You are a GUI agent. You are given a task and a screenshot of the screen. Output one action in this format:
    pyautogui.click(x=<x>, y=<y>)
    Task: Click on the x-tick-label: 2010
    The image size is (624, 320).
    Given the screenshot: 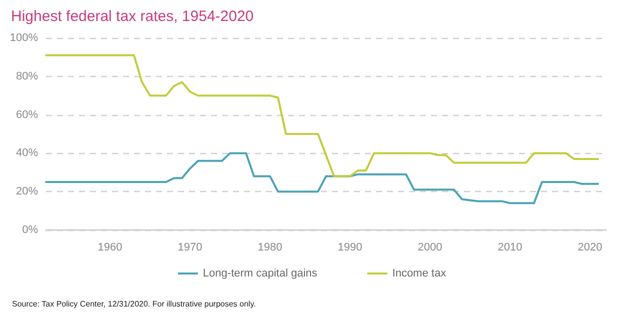 What is the action you would take?
    pyautogui.click(x=510, y=248)
    